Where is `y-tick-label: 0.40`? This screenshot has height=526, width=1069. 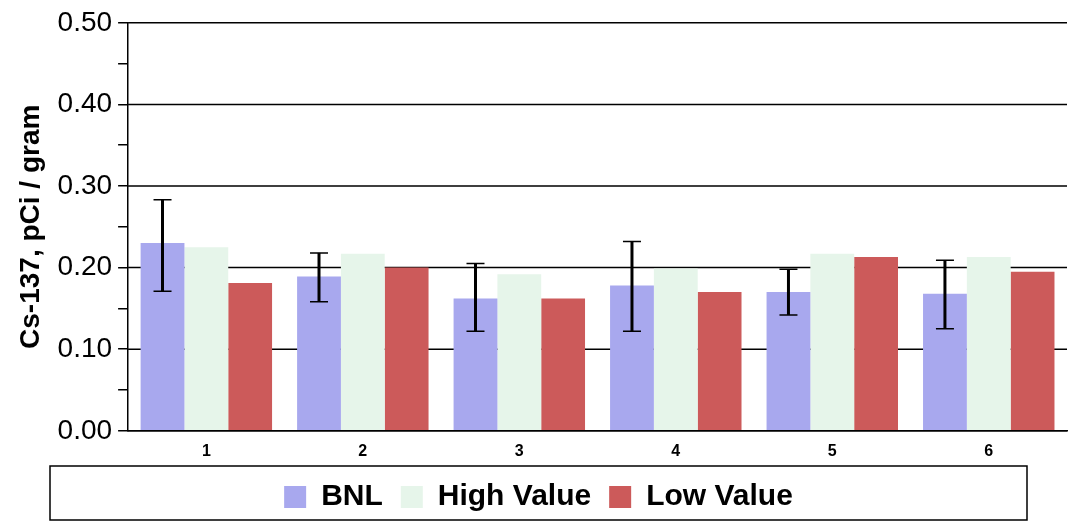 y-tick-label: 0.40 is located at coordinates (85, 103).